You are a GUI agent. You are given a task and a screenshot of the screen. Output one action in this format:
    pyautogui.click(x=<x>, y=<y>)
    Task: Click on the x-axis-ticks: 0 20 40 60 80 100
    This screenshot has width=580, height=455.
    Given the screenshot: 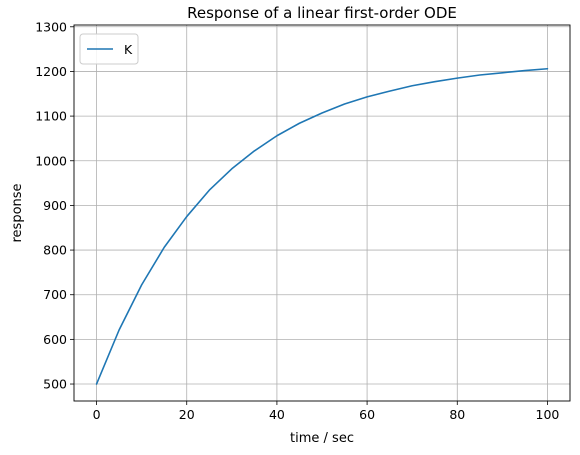 What is the action you would take?
    pyautogui.click(x=326, y=411)
    